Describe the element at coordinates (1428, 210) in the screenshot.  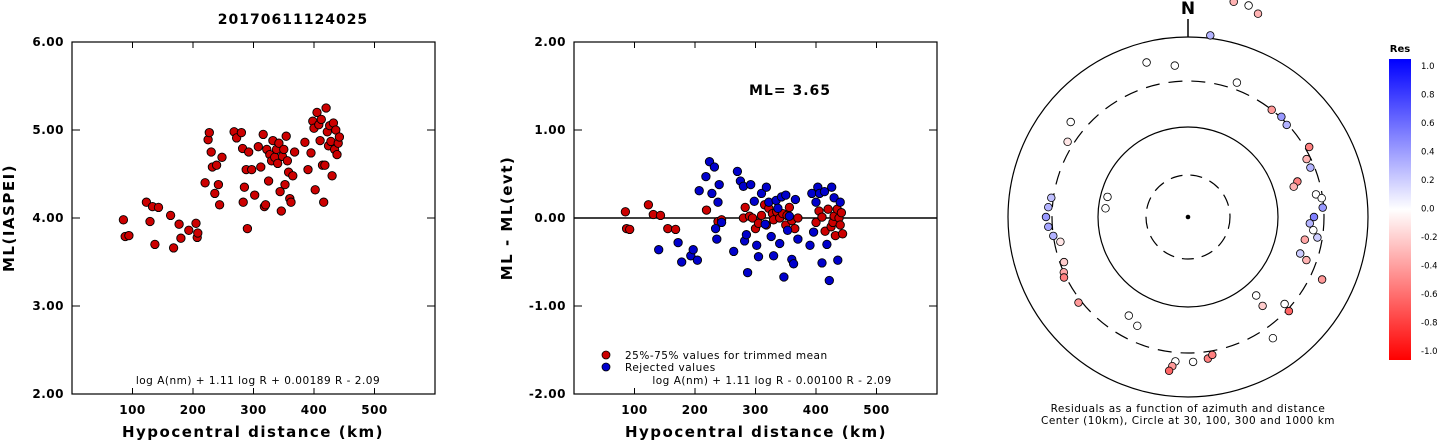
I see `colorbar-tick-label: 0.0` at that location.